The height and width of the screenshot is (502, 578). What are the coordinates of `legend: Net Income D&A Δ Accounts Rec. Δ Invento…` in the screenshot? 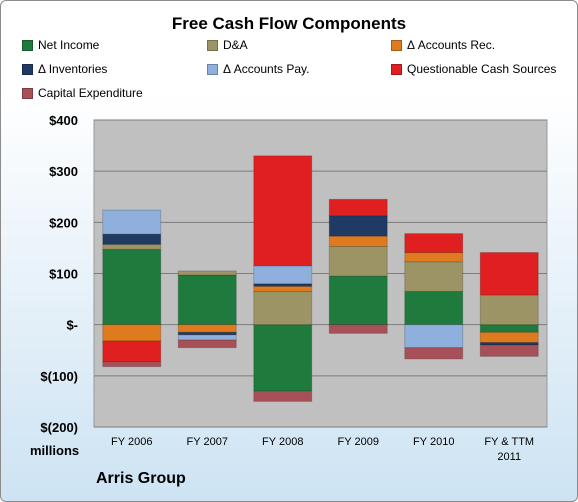 It's located at (289, 71).